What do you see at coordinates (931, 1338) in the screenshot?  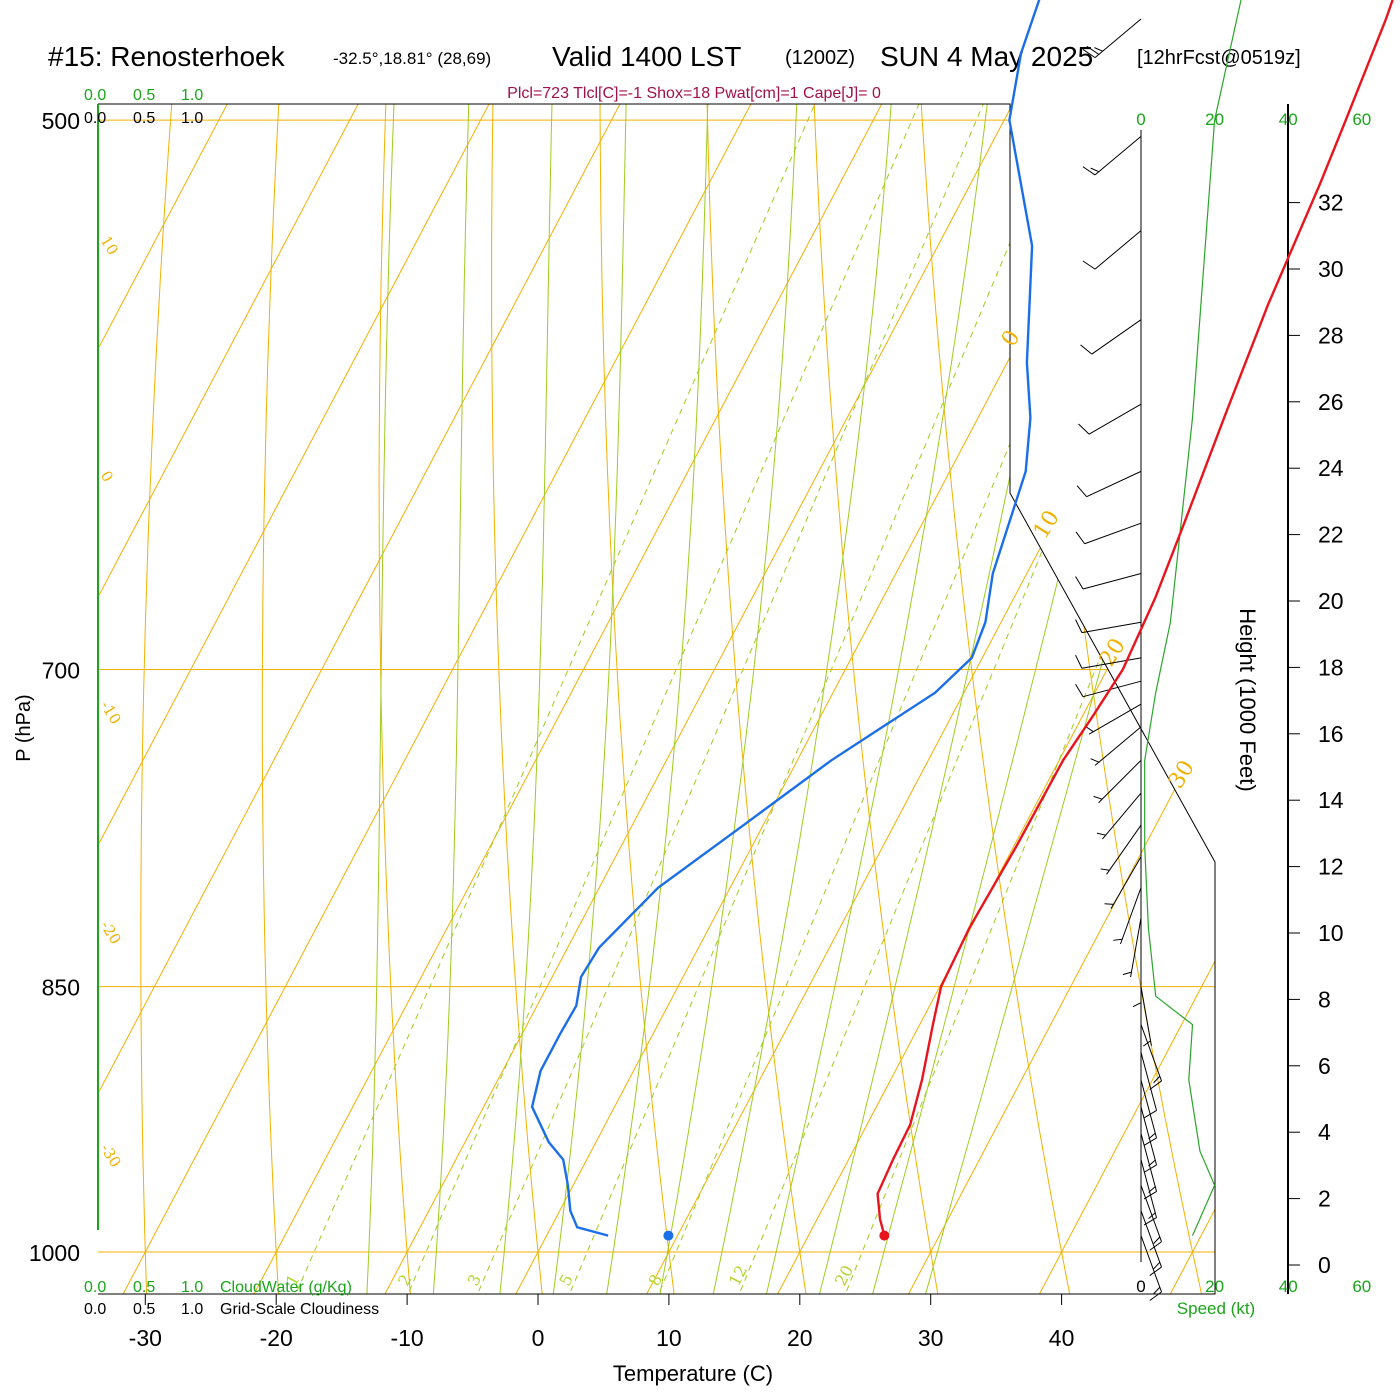 I see `temp-label-30: 30` at bounding box center [931, 1338].